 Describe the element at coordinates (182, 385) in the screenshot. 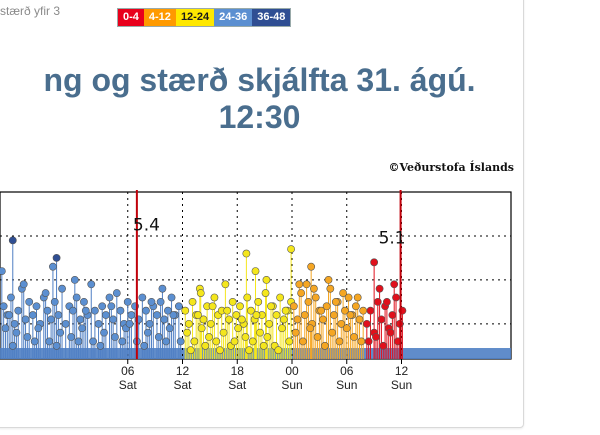

I see `x-tick-label-bottom-1: Sat` at that location.